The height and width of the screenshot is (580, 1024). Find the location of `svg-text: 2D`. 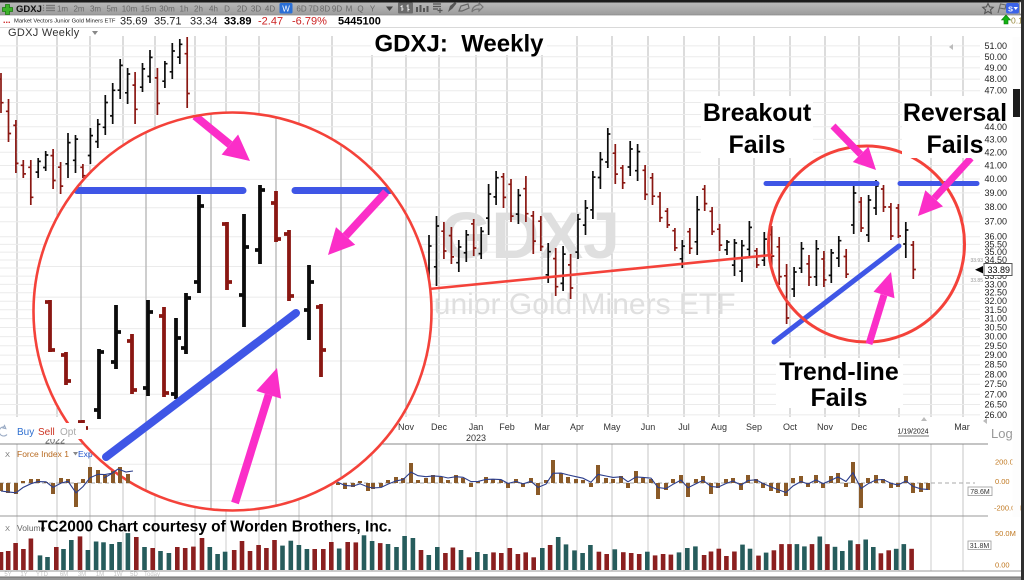

svg-text: 2D is located at coordinates (242, 9).